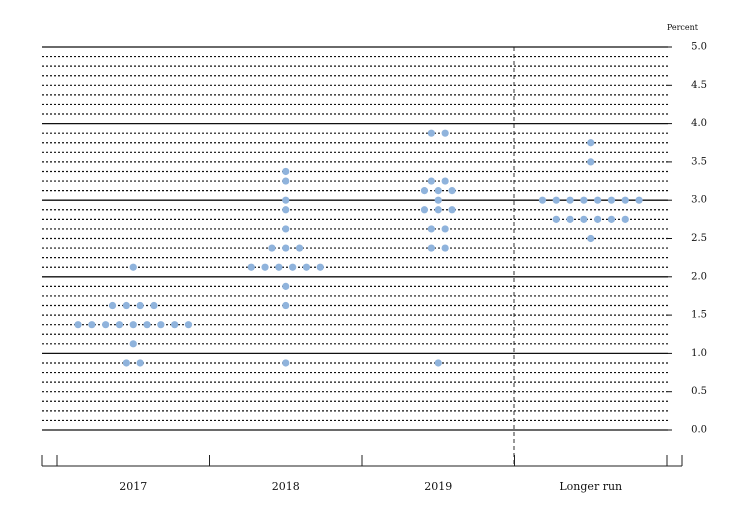  Describe the element at coordinates (699, 161) in the screenshot. I see `y-tick-label: 3.5` at that location.